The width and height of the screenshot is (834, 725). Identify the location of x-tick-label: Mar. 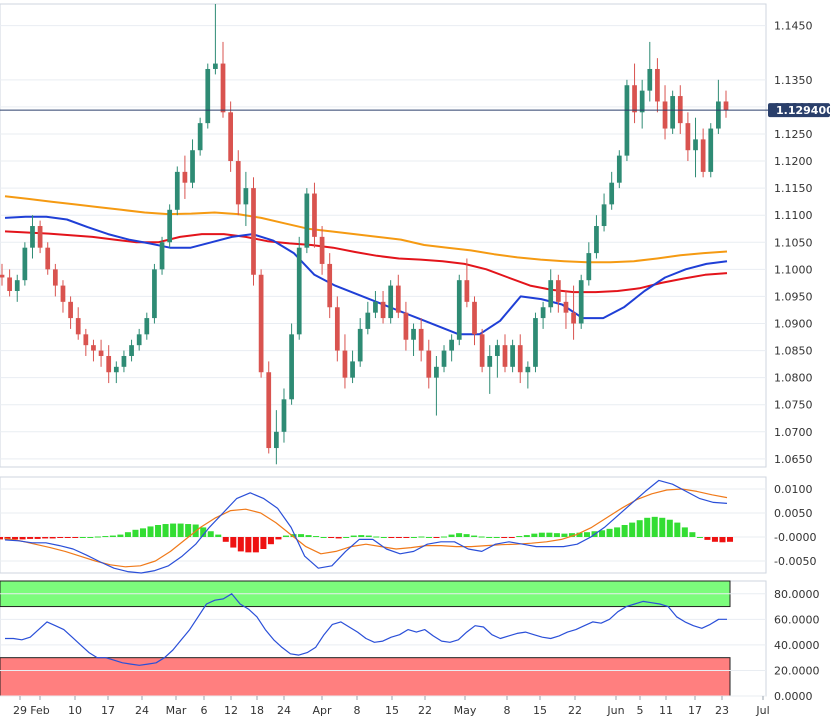
(176, 710).